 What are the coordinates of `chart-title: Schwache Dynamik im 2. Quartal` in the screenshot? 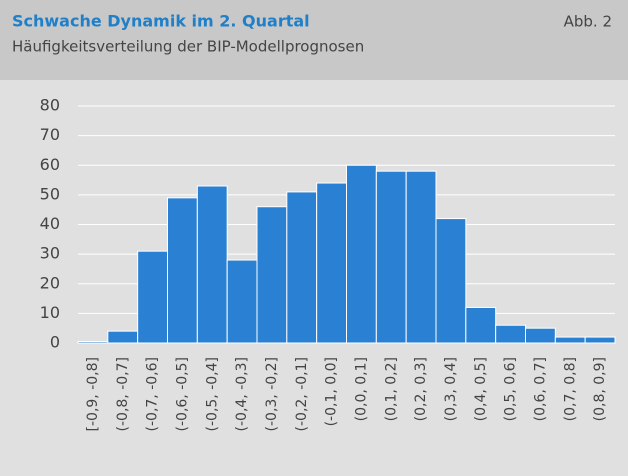 It's located at (161, 21).